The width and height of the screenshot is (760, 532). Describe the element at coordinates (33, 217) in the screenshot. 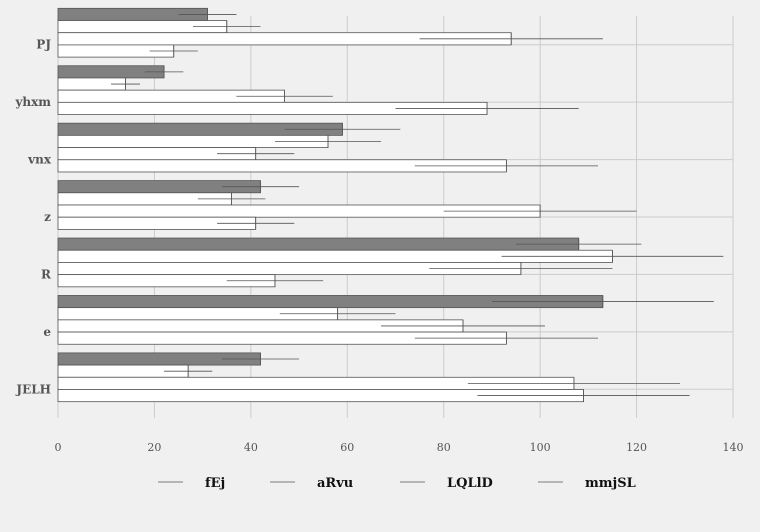

I see `y-axis: PJ yhxm vnx z Re JELH` at that location.